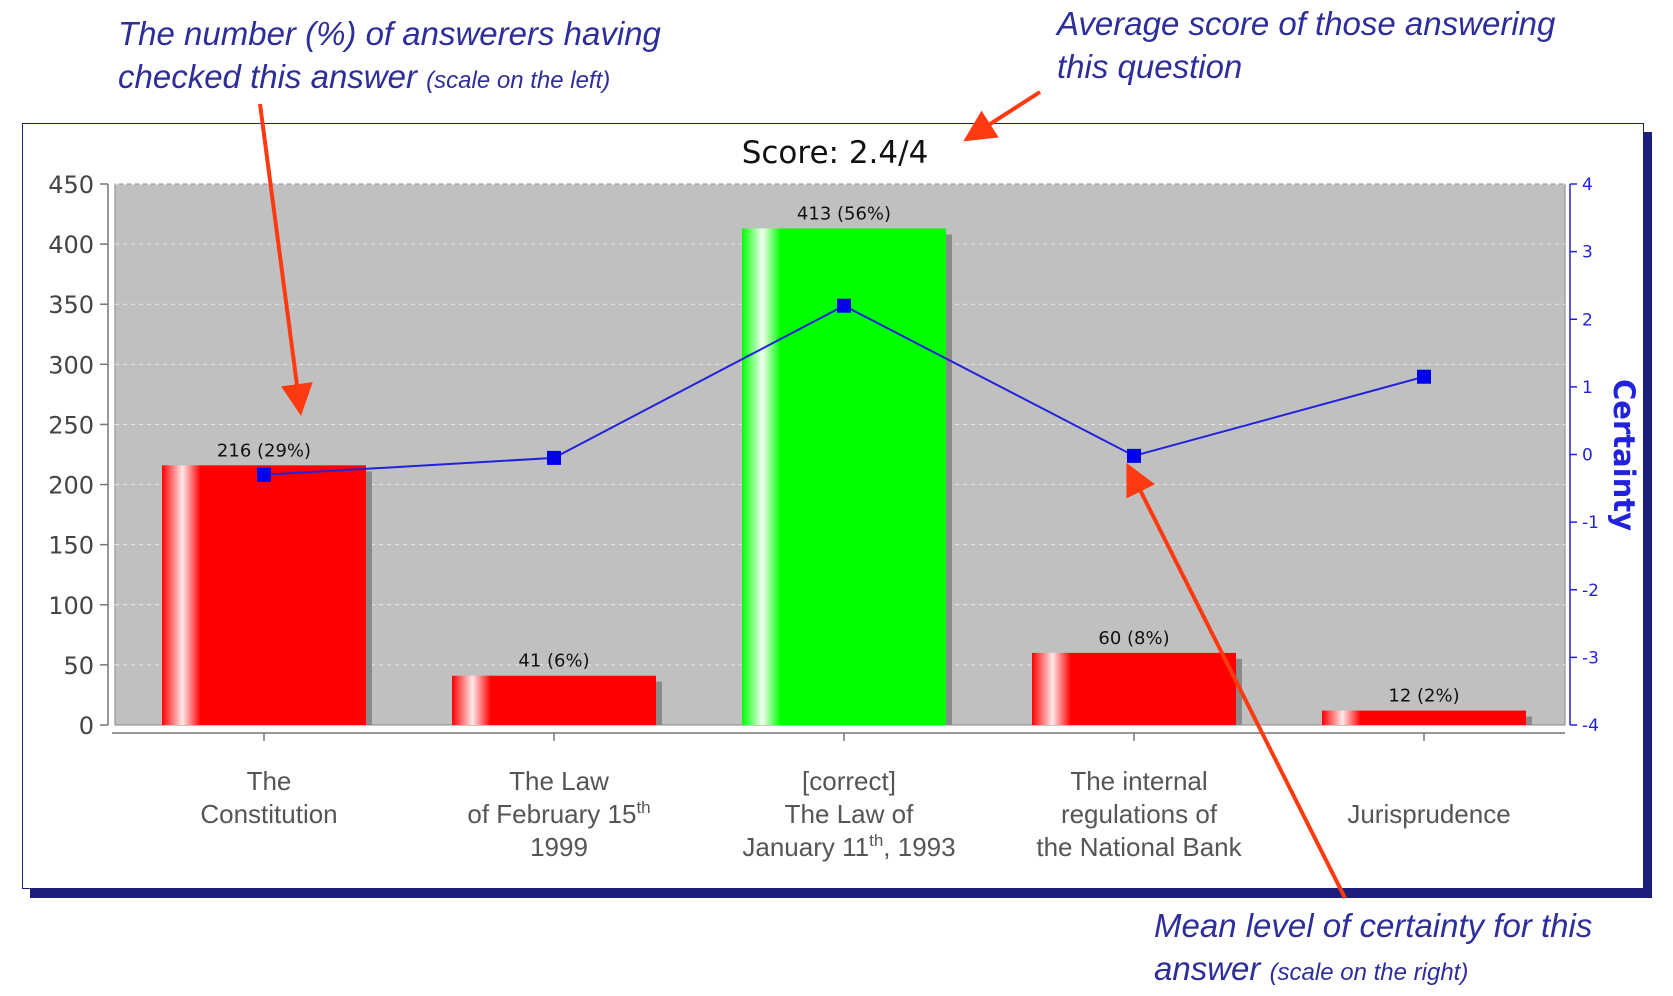  I want to click on bar-value-label: 12 (2%), so click(1423, 696).